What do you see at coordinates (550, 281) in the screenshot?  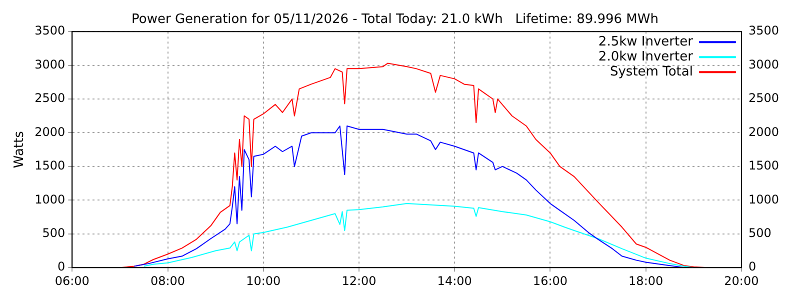 I see `x-tick-label: 16:00` at bounding box center [550, 281].